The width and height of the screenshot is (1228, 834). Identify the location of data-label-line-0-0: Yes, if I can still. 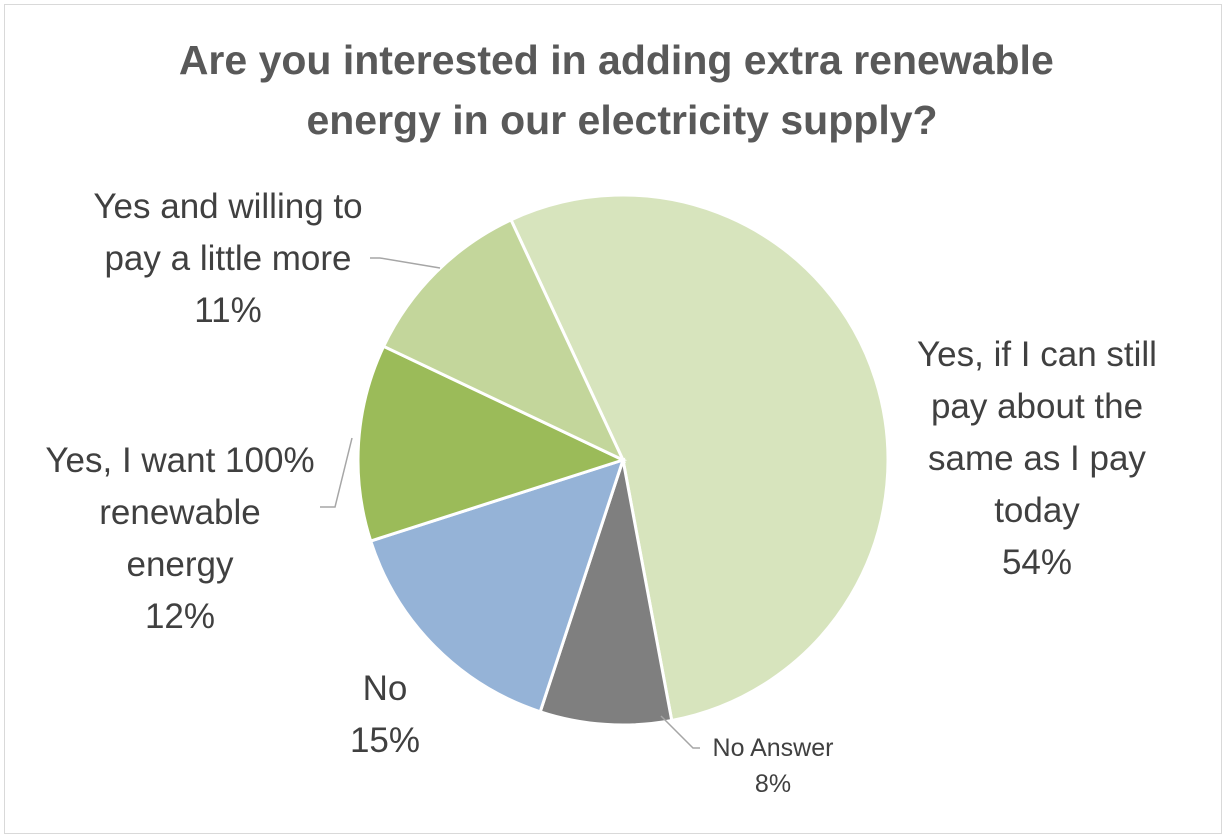
(1037, 354).